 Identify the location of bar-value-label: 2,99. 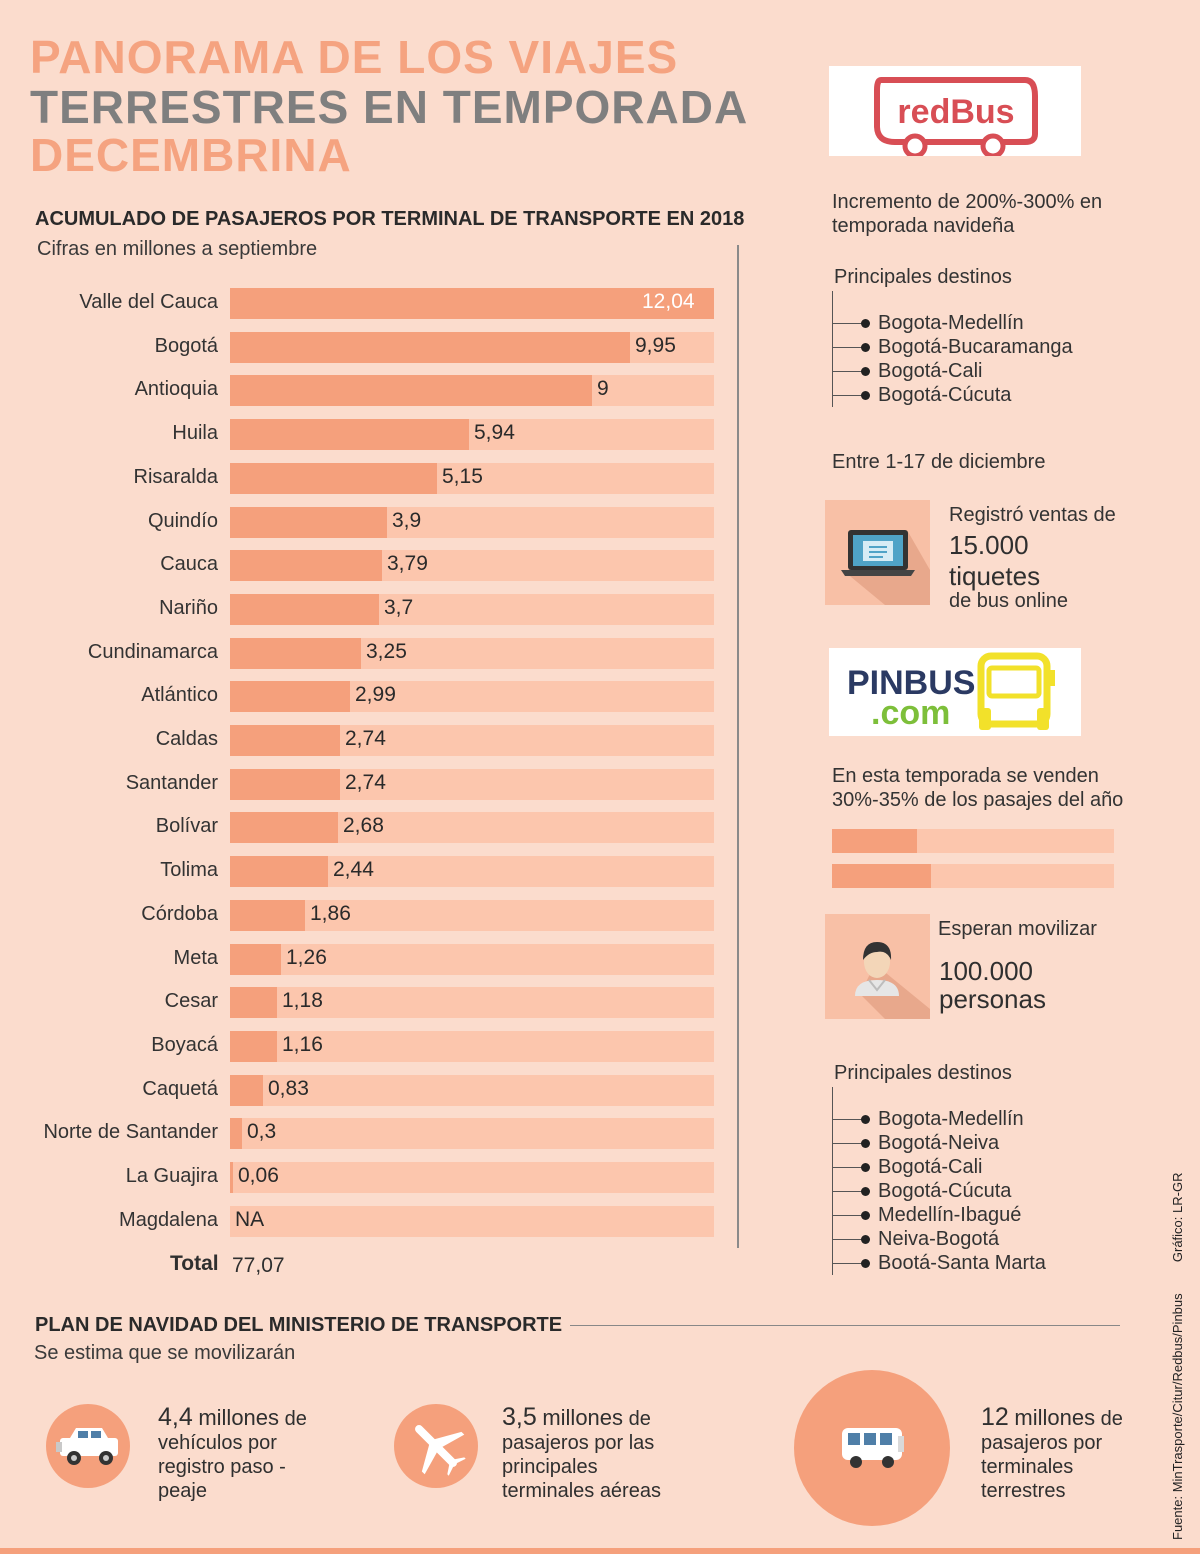
(375, 694).